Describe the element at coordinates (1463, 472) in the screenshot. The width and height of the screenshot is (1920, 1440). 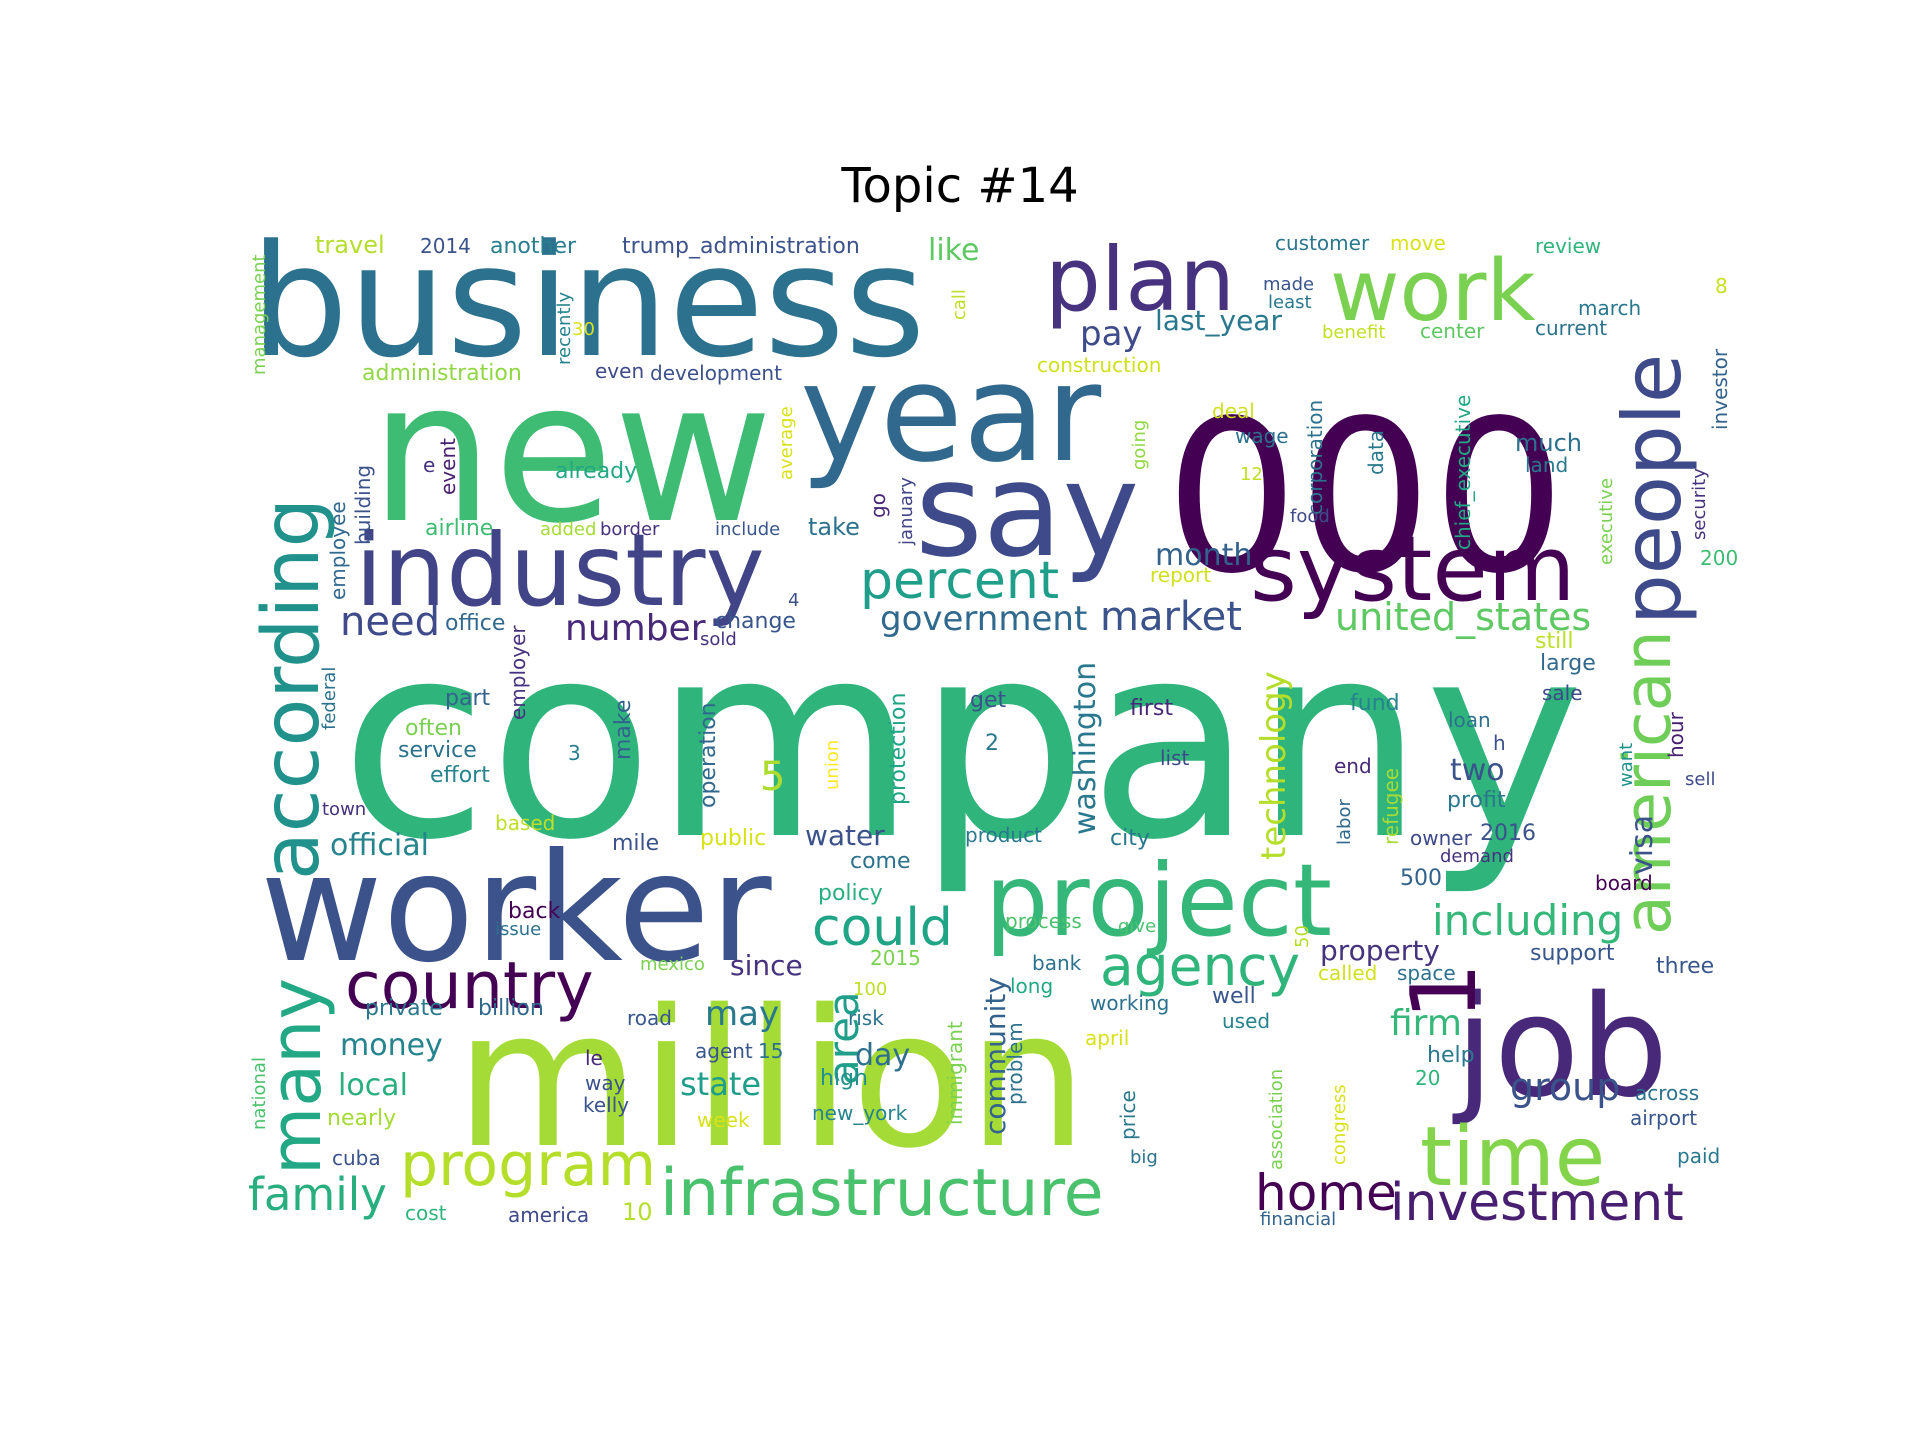
I see `word-chief-executive: chief_executive` at that location.